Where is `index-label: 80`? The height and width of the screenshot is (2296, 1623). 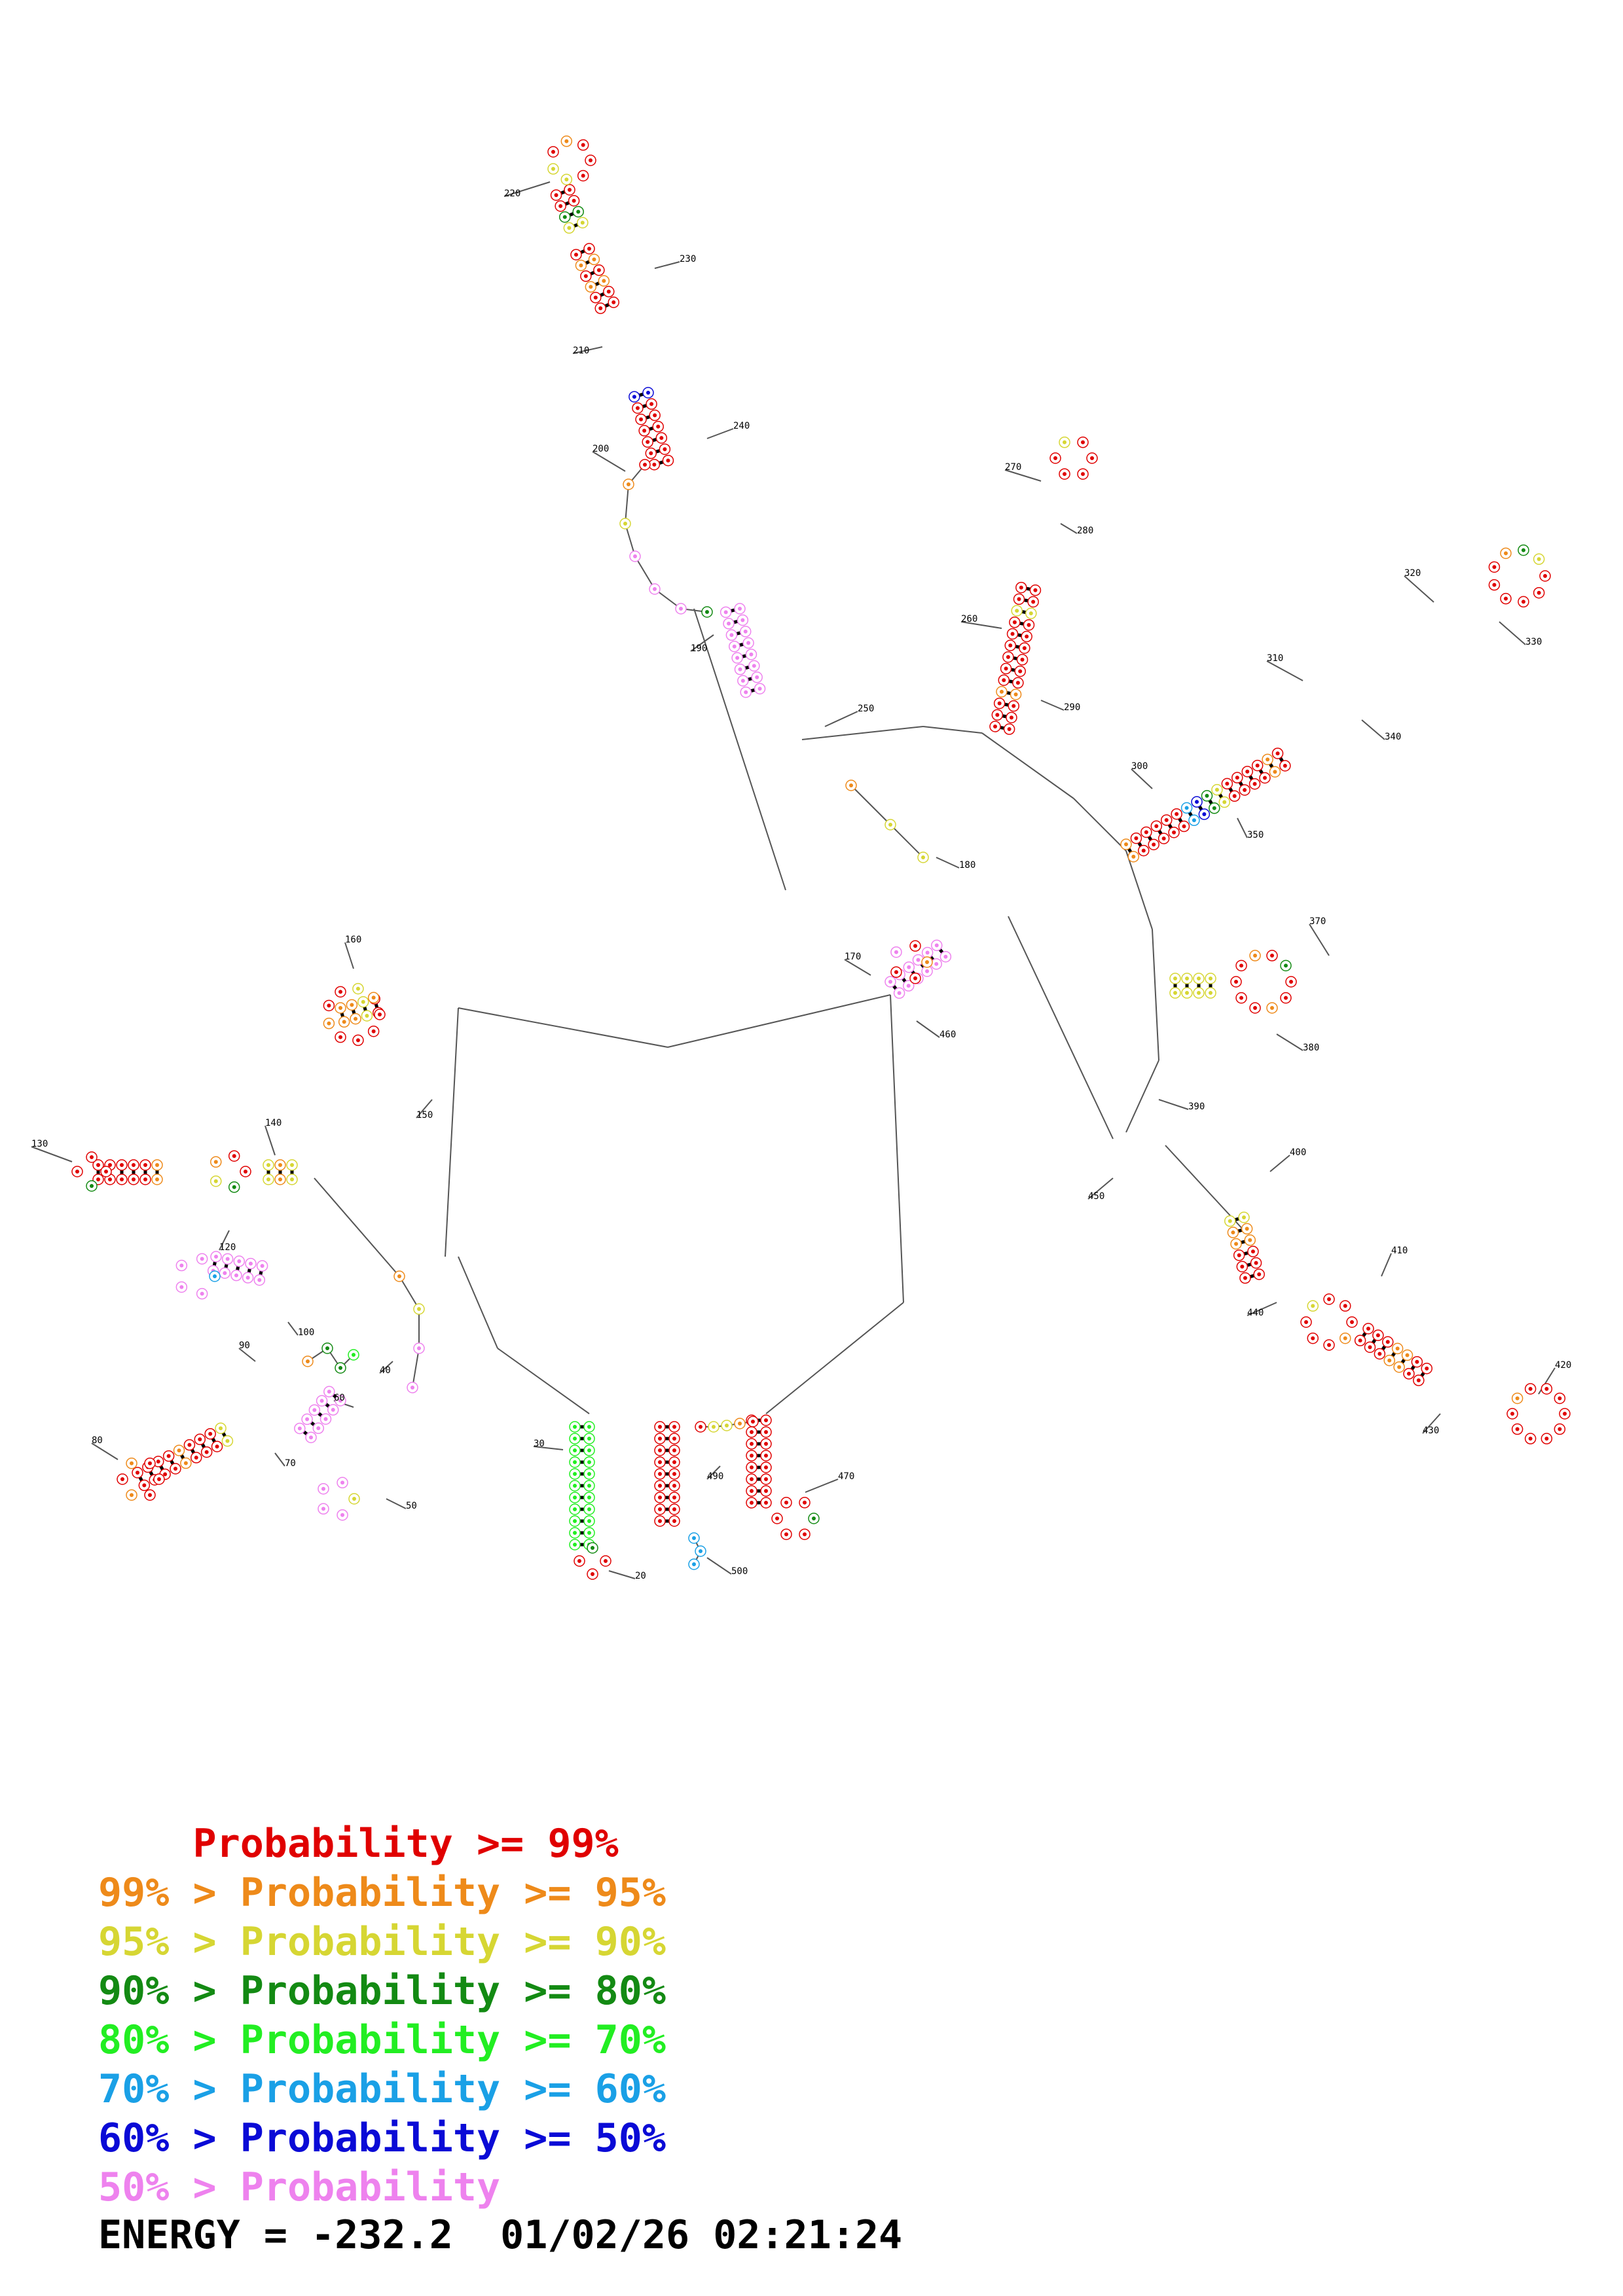
index-label: 80 is located at coordinates (97, 1440).